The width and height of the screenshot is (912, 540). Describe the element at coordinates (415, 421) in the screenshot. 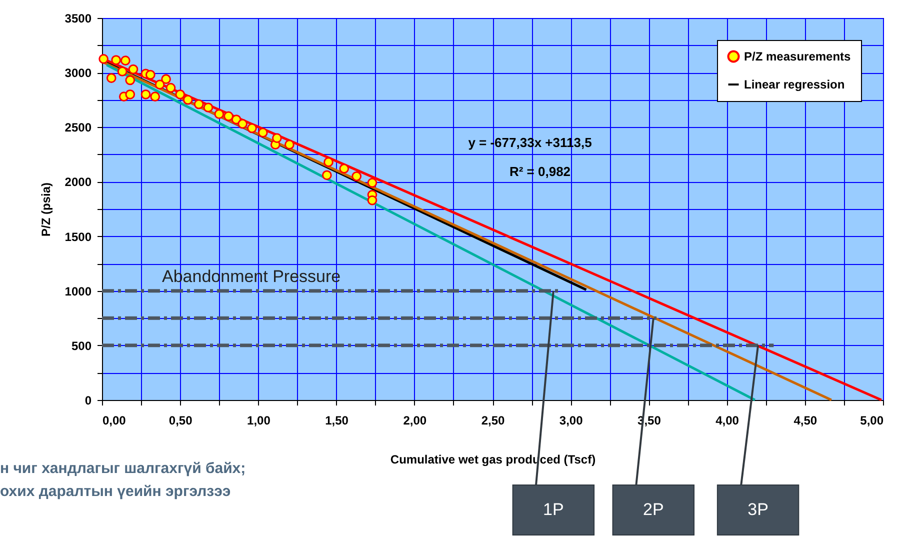

I see `x-tick-label: 2,00` at that location.